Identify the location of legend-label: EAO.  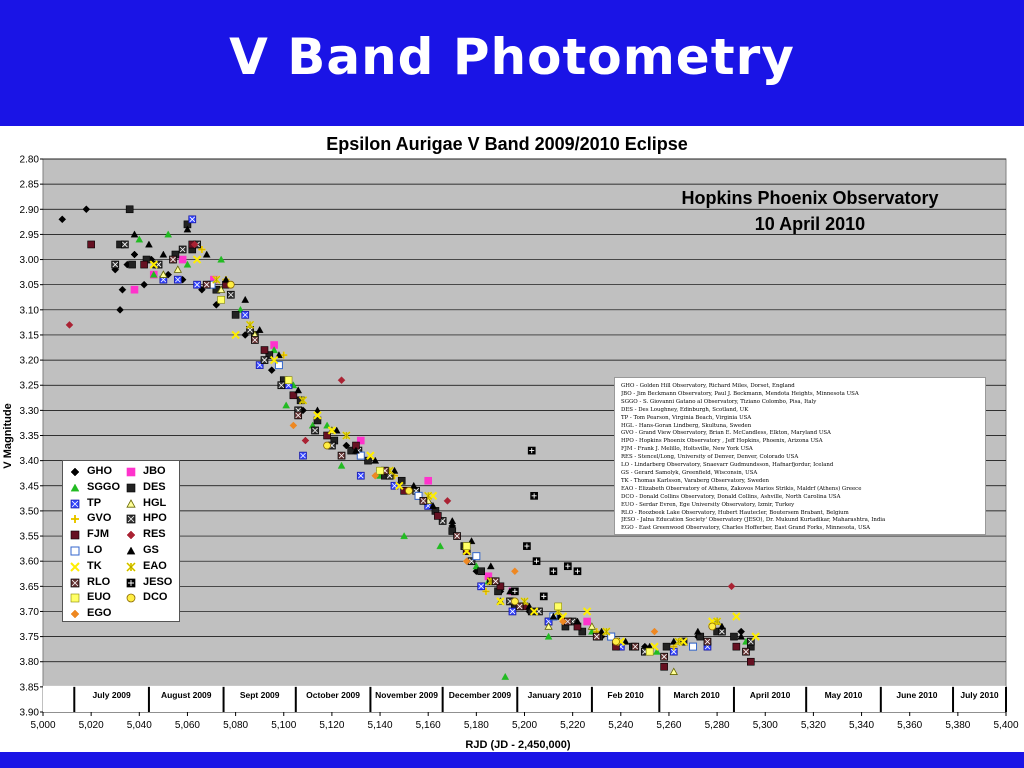
(155, 565).